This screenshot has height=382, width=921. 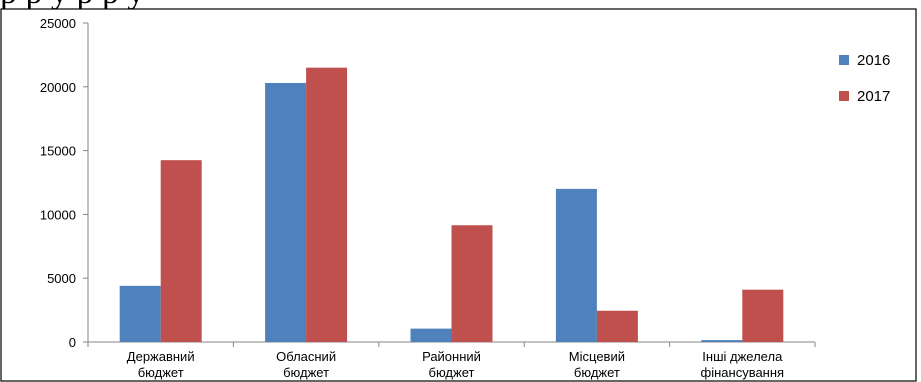 I want to click on category-label: Обласний, so click(x=306, y=356).